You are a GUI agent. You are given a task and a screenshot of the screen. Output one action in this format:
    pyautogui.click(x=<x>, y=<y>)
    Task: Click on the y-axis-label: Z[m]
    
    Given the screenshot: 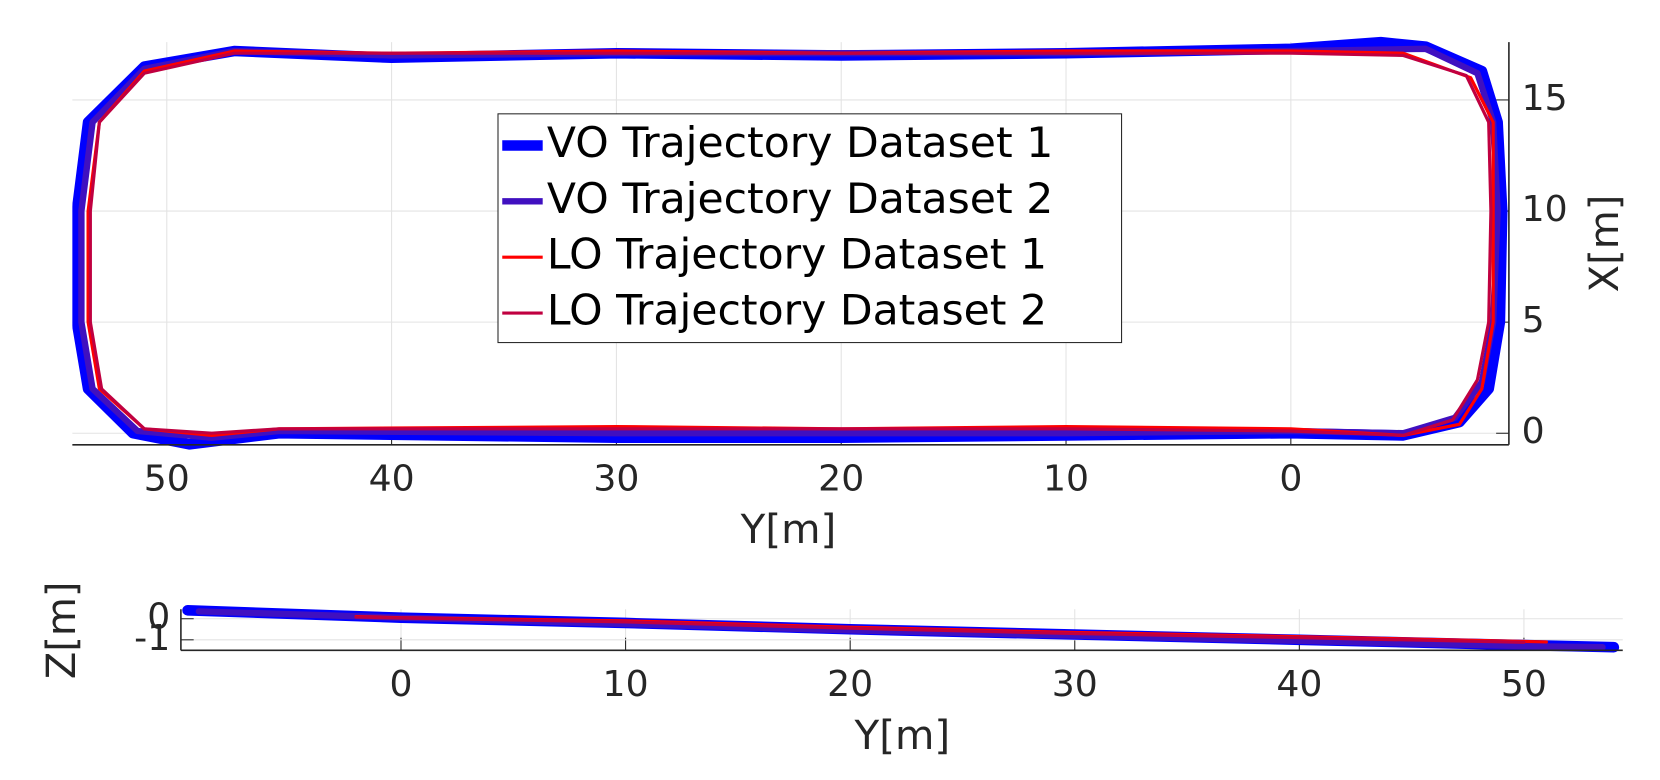 What is the action you would take?
    pyautogui.click(x=62, y=630)
    